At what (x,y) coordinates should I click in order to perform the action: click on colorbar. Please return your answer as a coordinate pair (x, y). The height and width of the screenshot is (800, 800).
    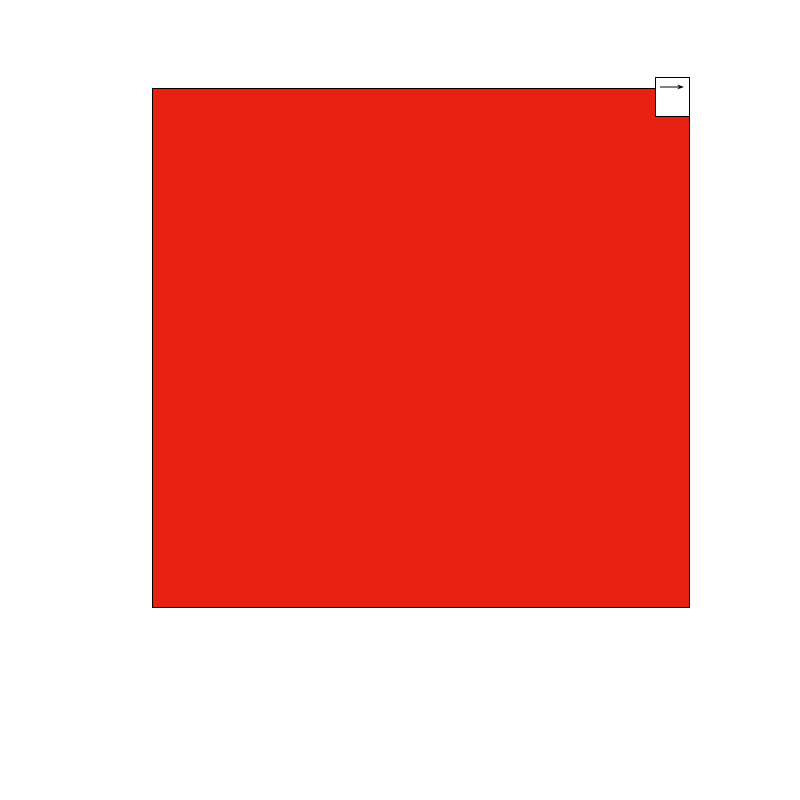
    Looking at the image, I should click on (421, 638).